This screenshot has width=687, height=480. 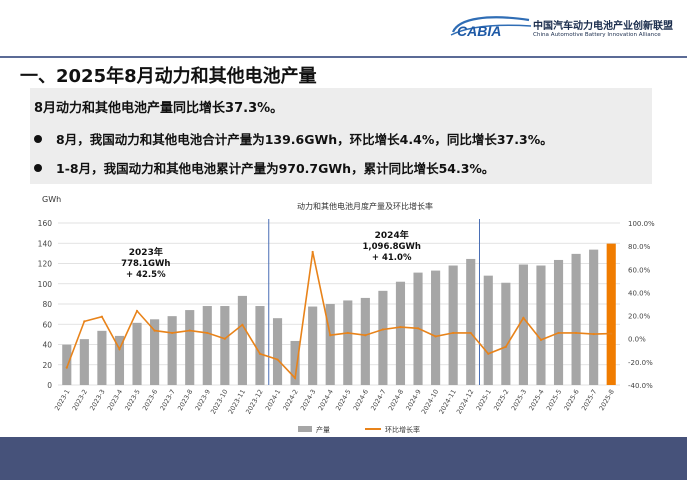 I want to click on annotation-growth: + 41.0%, so click(x=392, y=258).